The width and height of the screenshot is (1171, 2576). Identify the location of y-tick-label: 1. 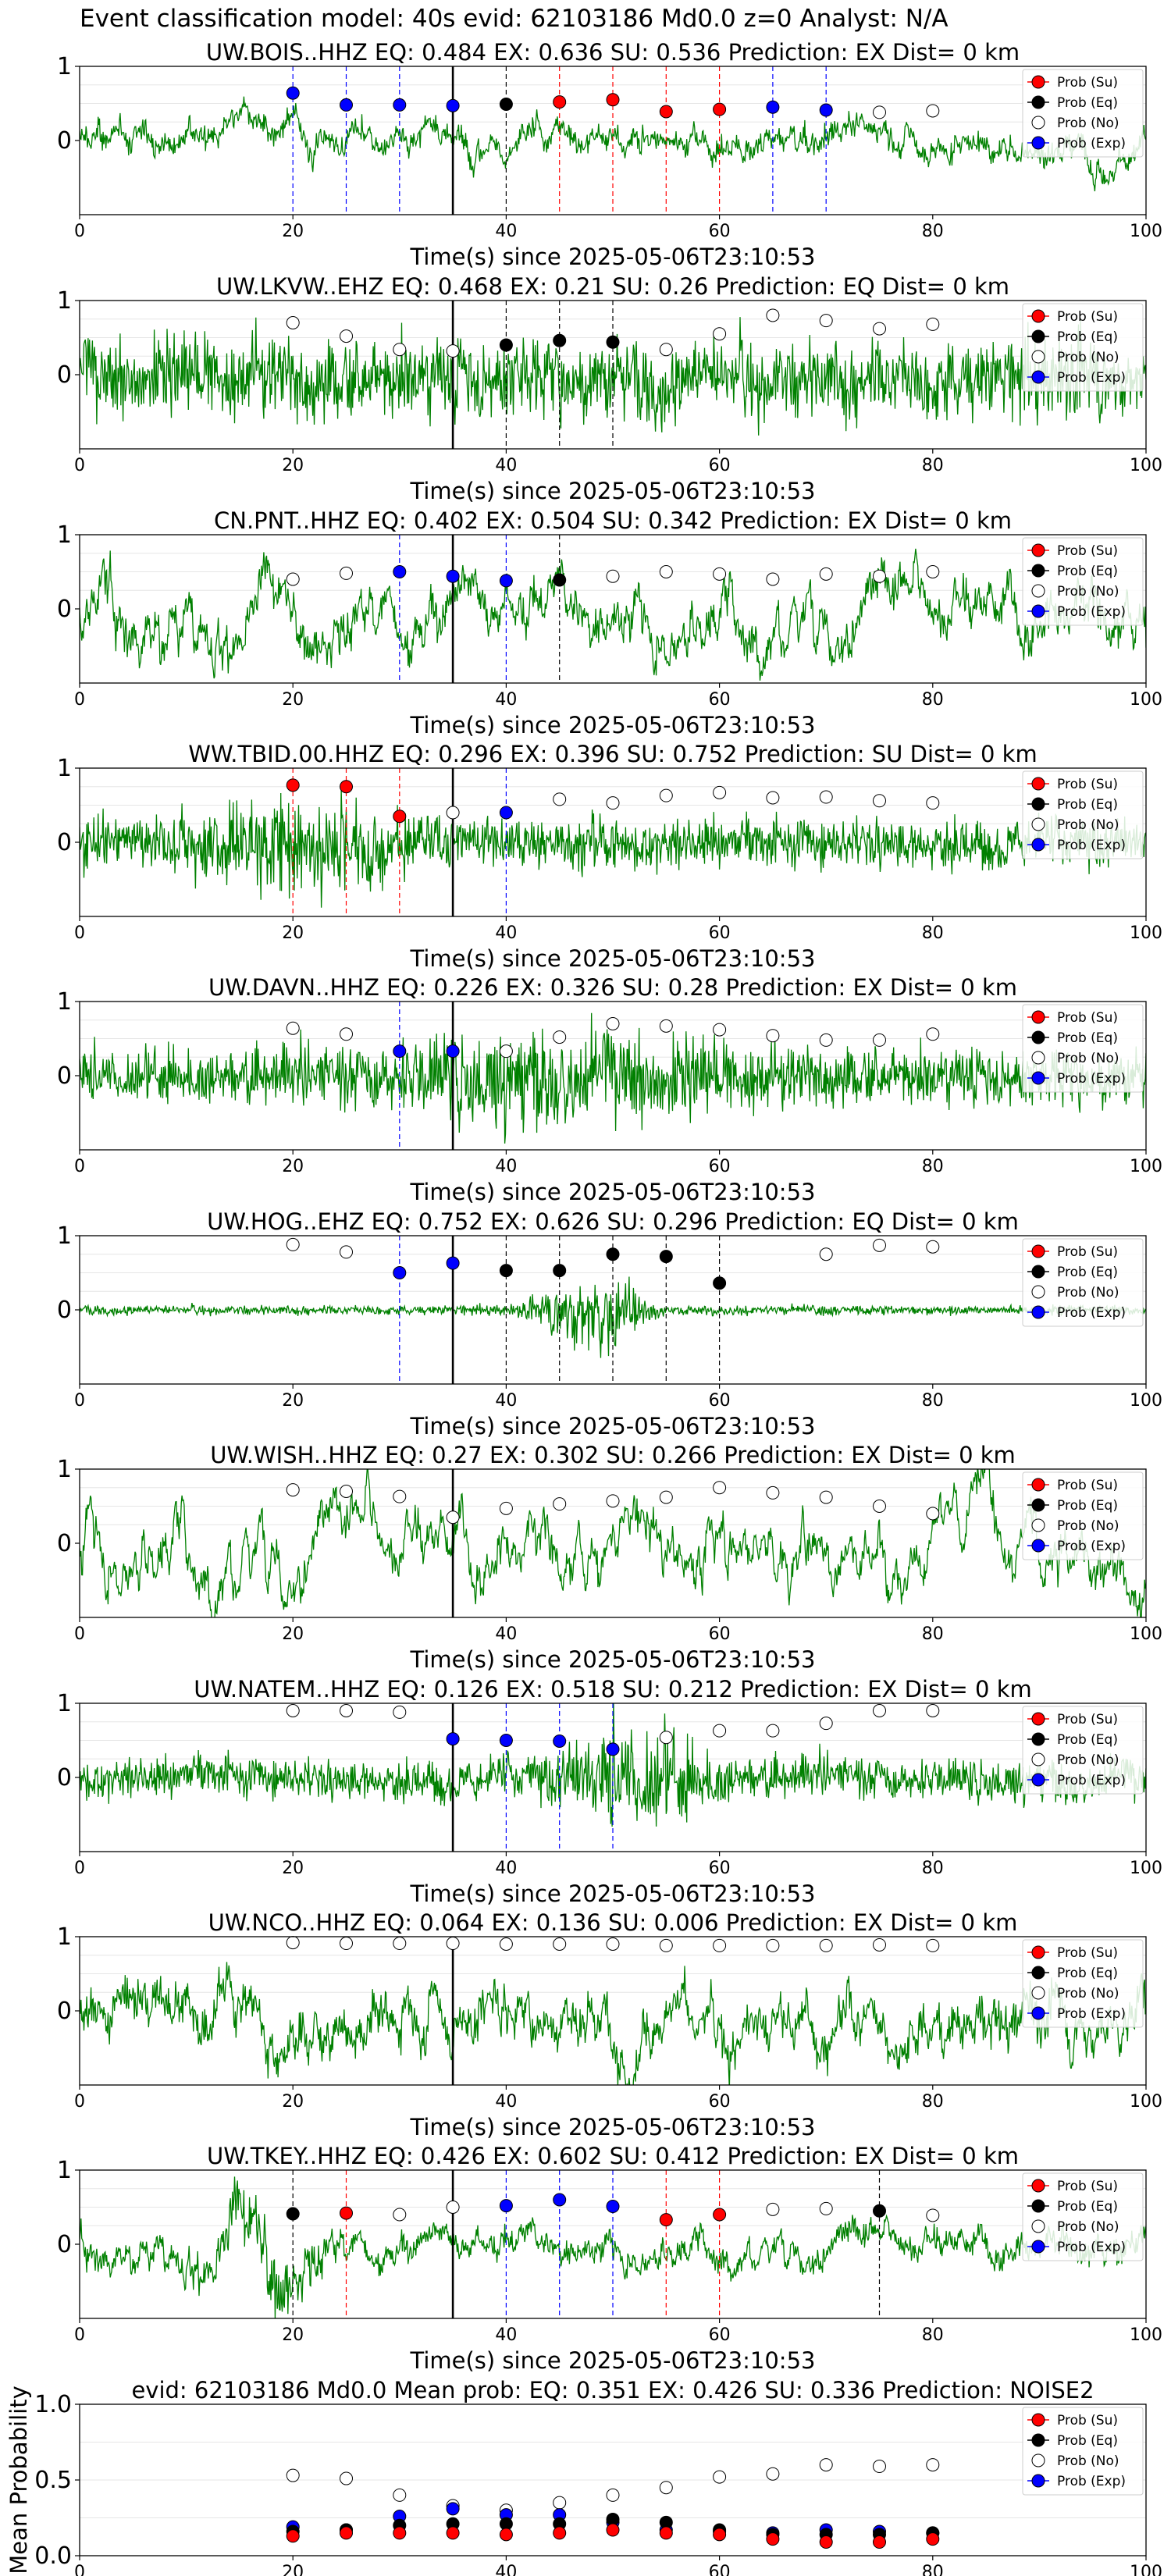
(64, 535).